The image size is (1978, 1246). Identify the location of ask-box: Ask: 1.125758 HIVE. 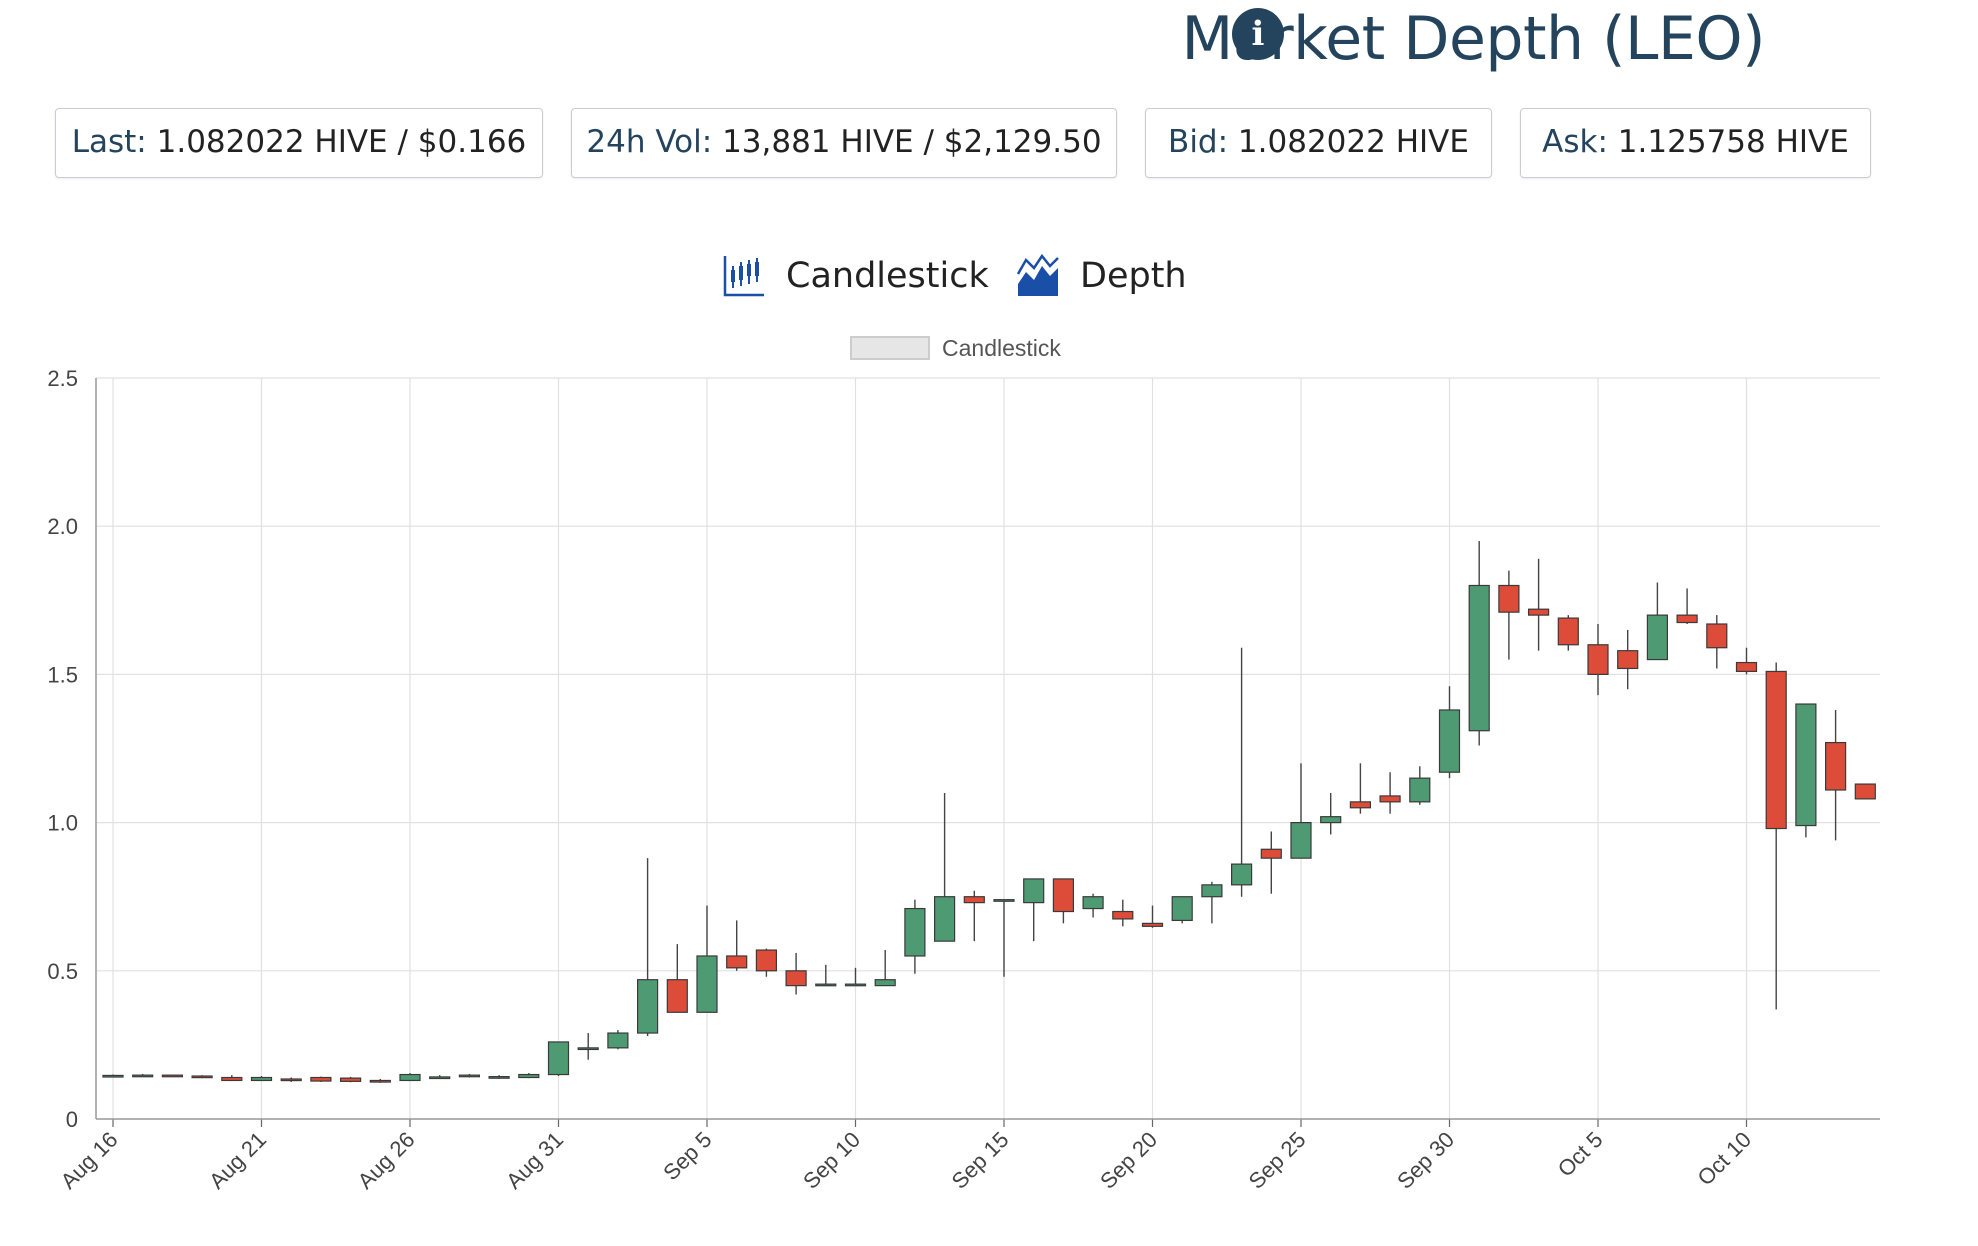
(1695, 143).